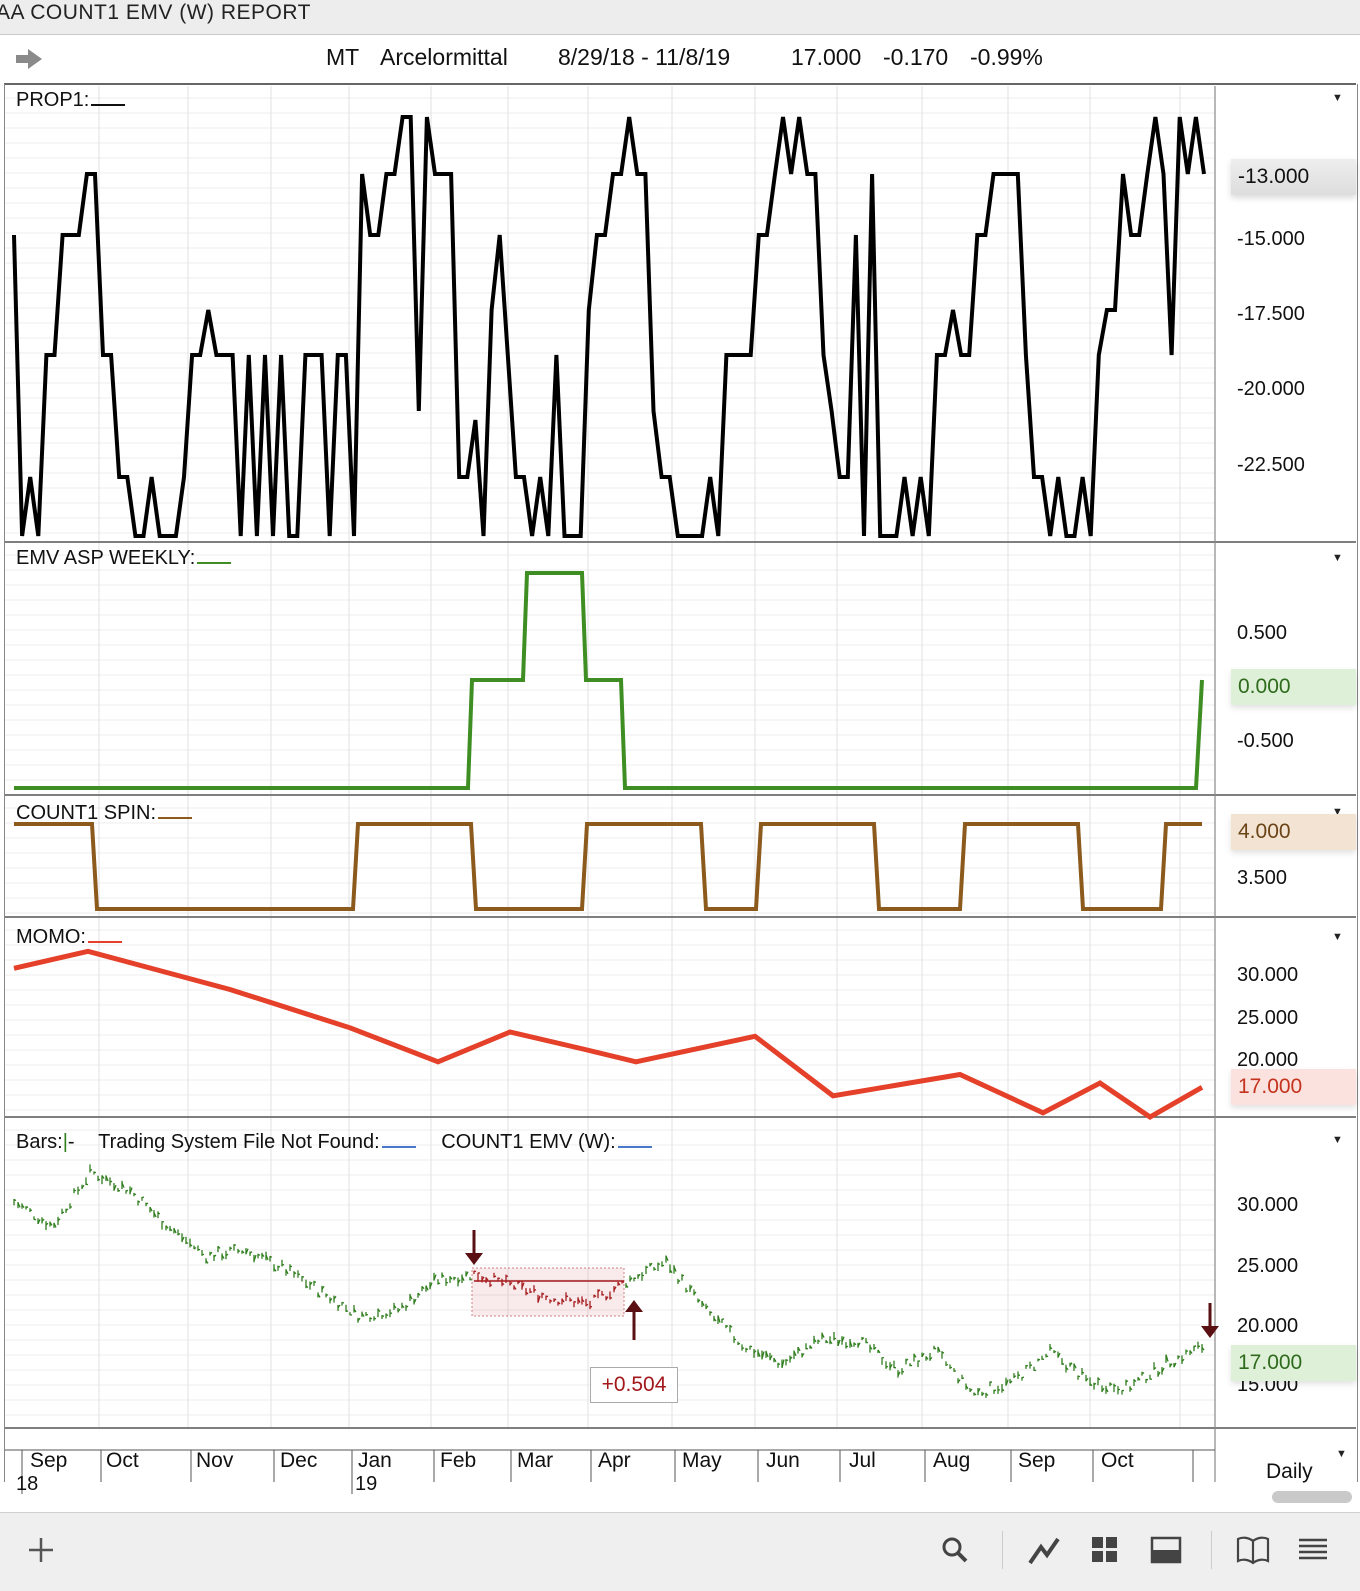  What do you see at coordinates (1293, 177) in the screenshot?
I see `prop1-current-box: -13.000` at bounding box center [1293, 177].